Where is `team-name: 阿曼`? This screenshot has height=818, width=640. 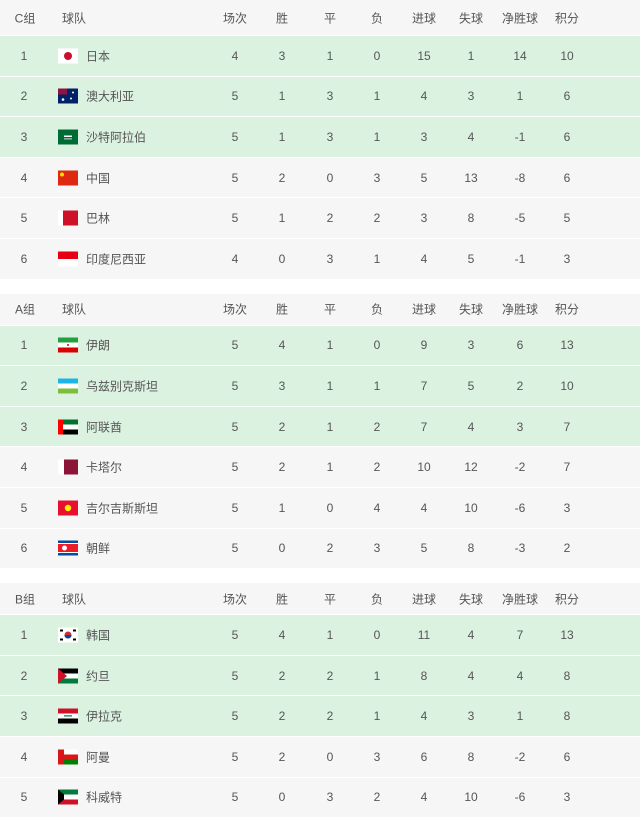 team-name: 阿曼 is located at coordinates (98, 756).